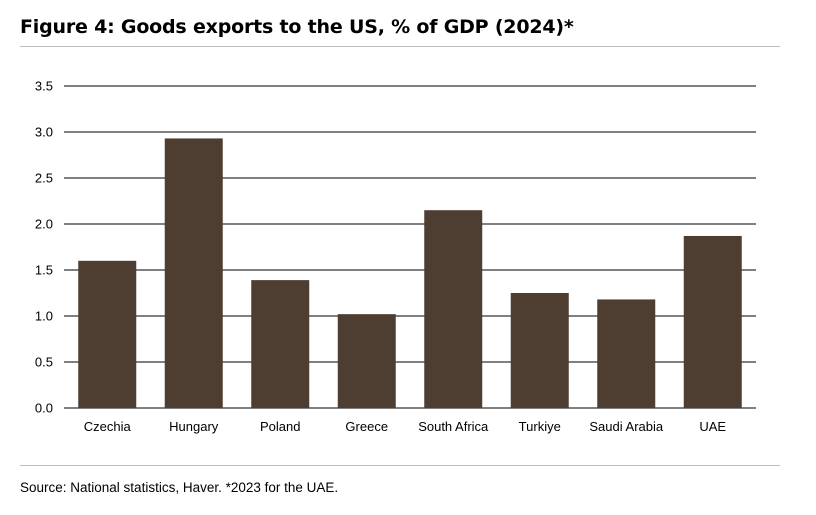 Image resolution: width=816 pixels, height=515 pixels. Describe the element at coordinates (539, 350) in the screenshot. I see `bar-turkiye` at that location.